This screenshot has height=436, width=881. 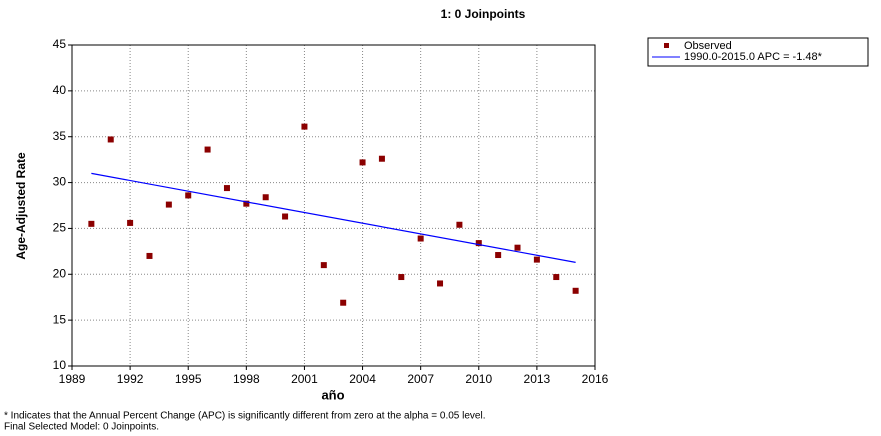 I want to click on legend-box, so click(x=758, y=52).